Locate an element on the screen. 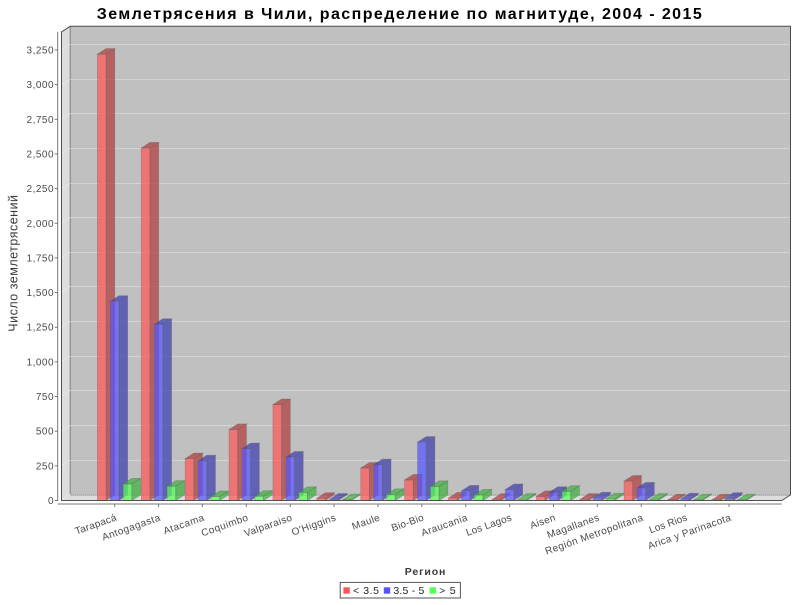  svg-text: Число землетрясений is located at coordinates (14, 262).